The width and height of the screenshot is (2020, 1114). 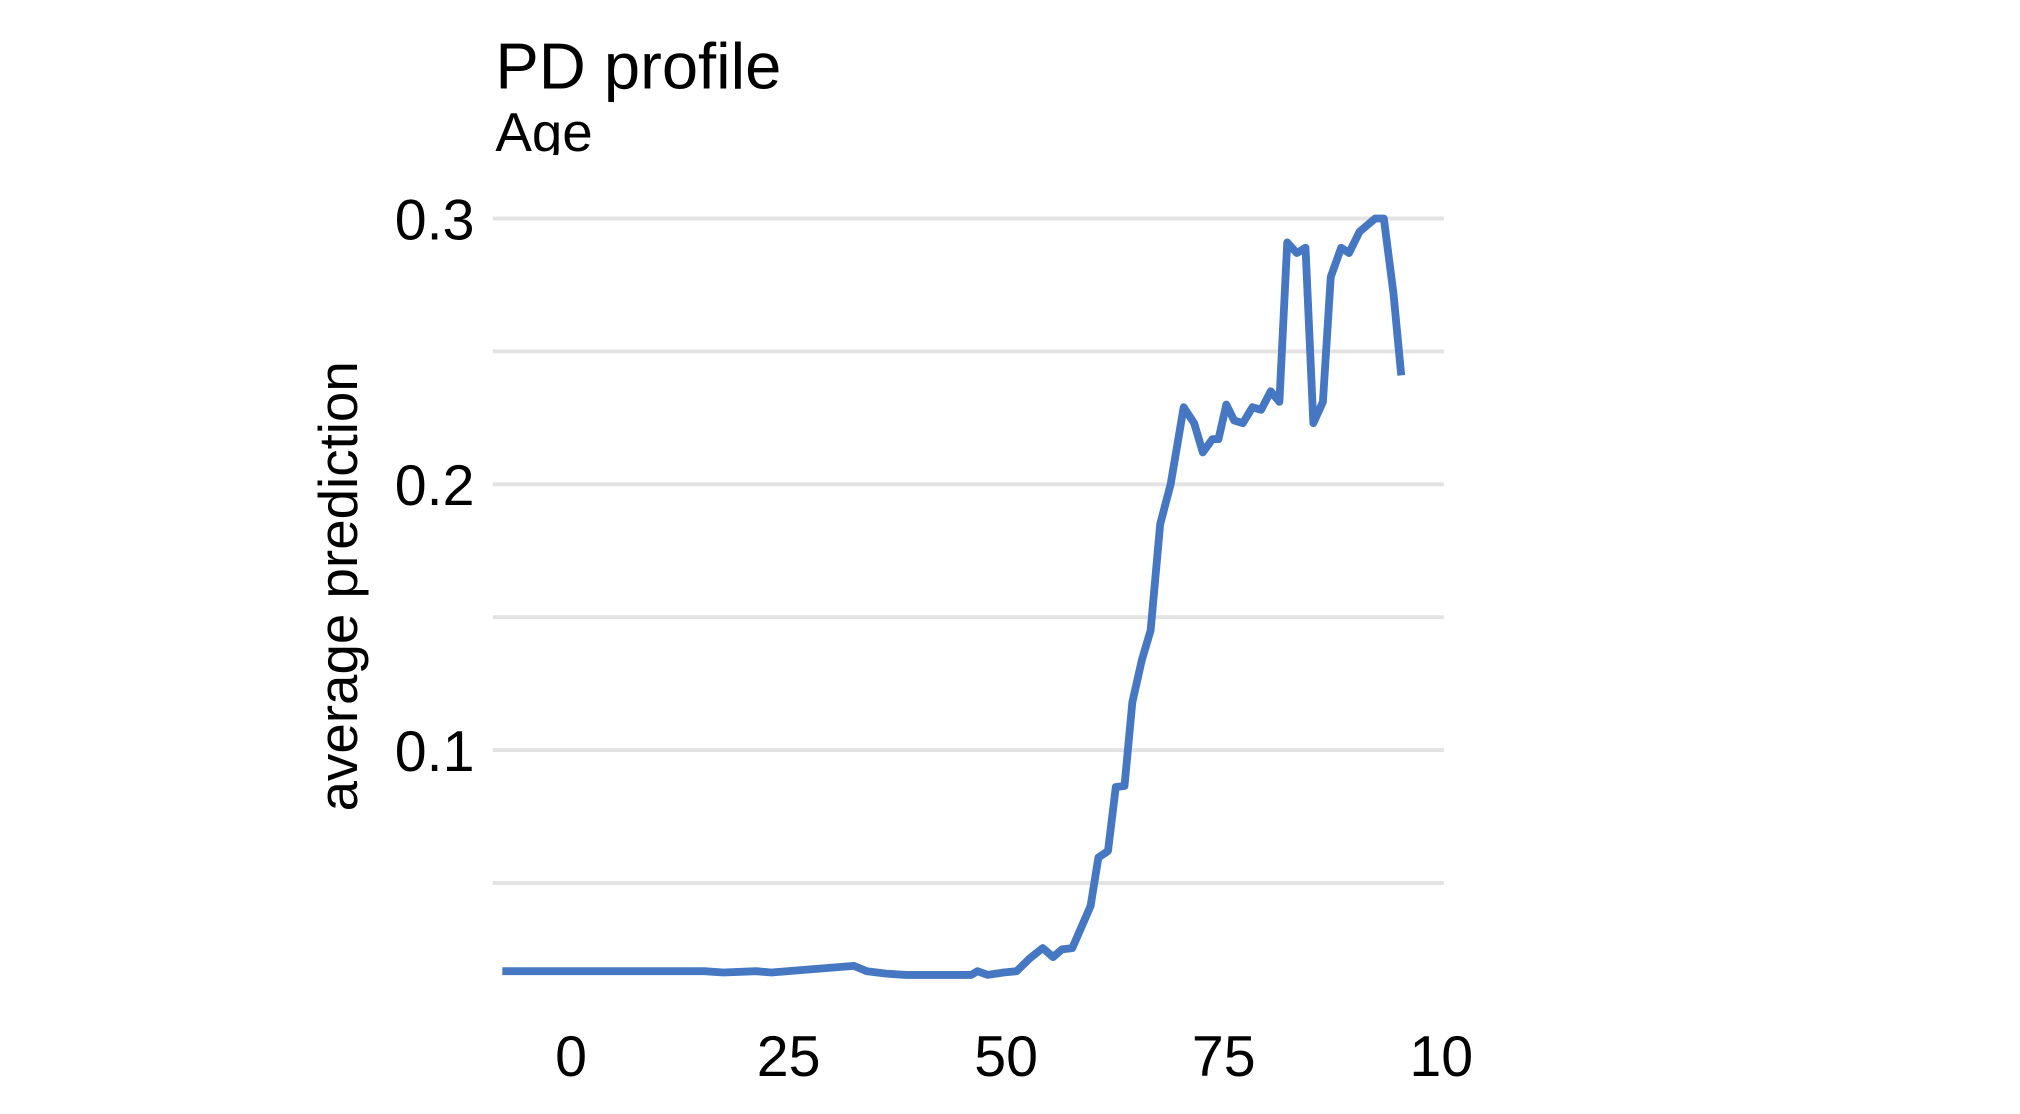 I want to click on x-tick-label: 10, so click(x=1441, y=1057).